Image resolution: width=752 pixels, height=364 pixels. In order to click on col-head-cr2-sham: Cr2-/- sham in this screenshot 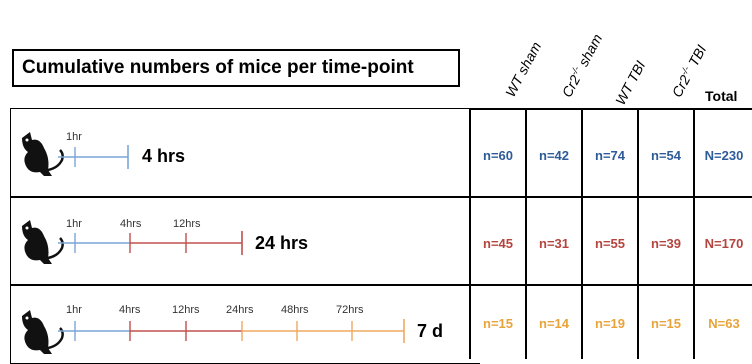, I will do `click(582, 65)`.